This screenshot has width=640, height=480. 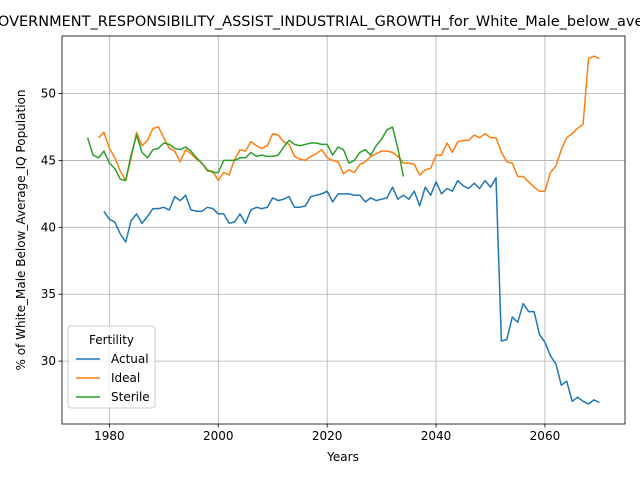 I want to click on series-line-sterile, so click(x=245, y=154).